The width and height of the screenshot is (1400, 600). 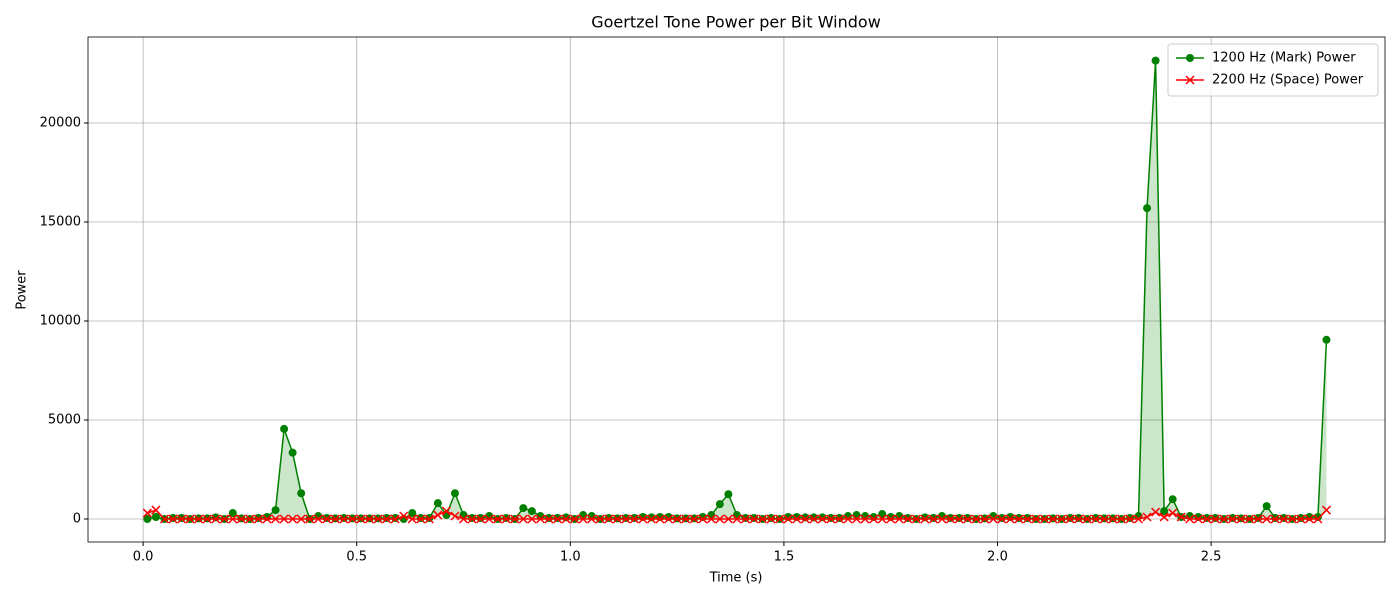 I want to click on y-axis-label: Power, so click(x=22, y=290).